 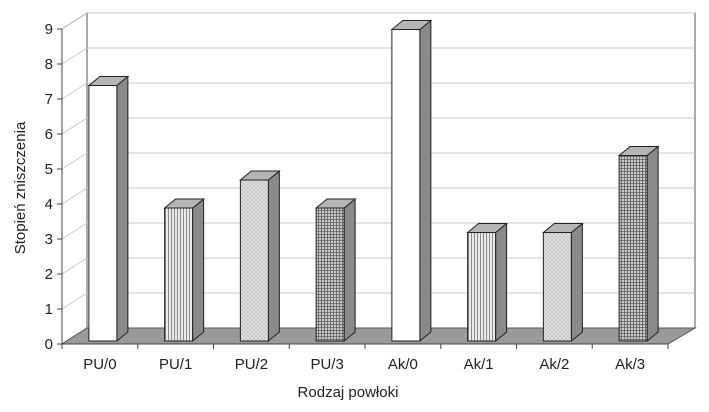 What do you see at coordinates (365, 358) in the screenshot?
I see `x-axis: PU/0 PU/1 PU/2 PU/3 Ak/0 Ak/1 Ak/2 Ak/3` at bounding box center [365, 358].